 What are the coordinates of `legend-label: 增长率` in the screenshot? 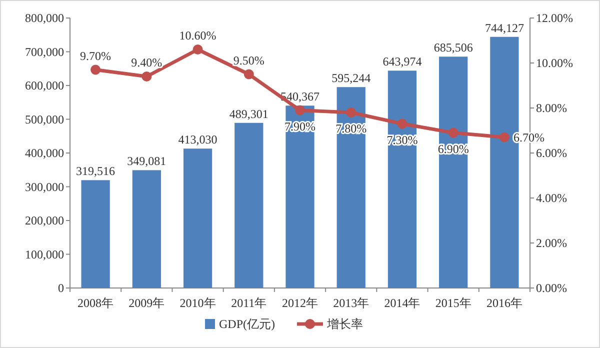 It's located at (344, 324).